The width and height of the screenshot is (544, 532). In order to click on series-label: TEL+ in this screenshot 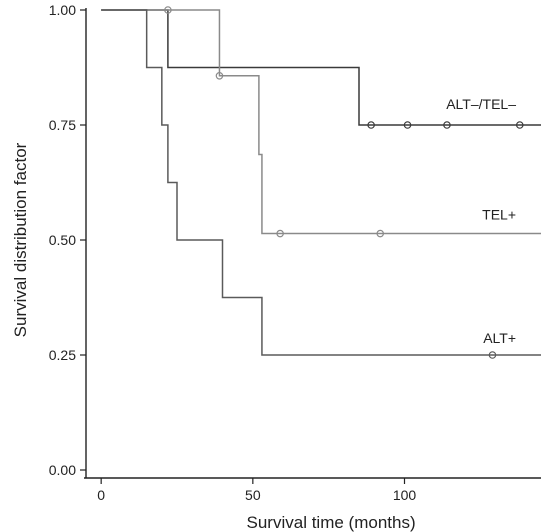, I will do `click(499, 215)`.